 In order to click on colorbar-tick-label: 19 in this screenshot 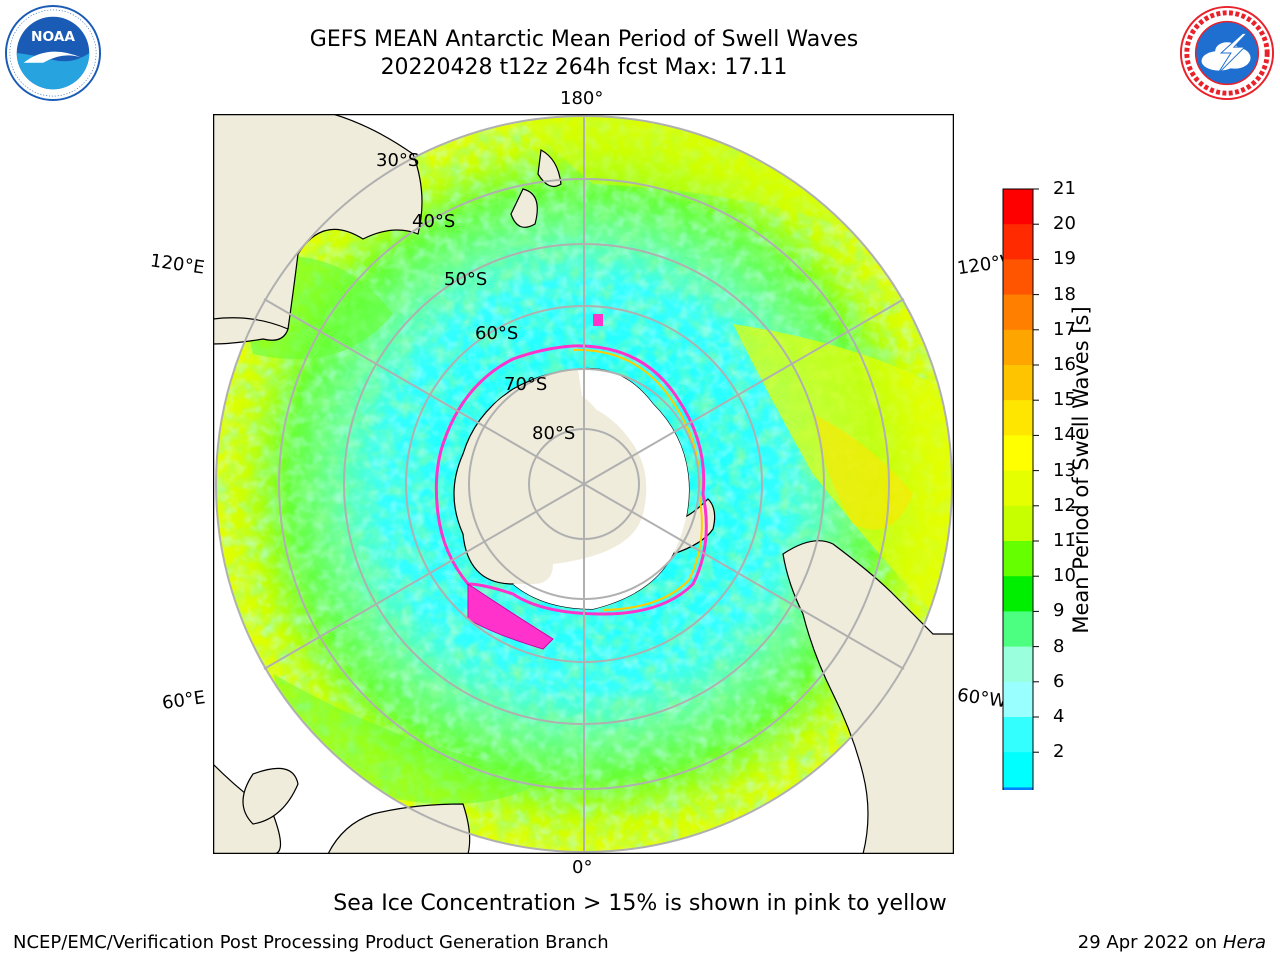, I will do `click(1064, 259)`.